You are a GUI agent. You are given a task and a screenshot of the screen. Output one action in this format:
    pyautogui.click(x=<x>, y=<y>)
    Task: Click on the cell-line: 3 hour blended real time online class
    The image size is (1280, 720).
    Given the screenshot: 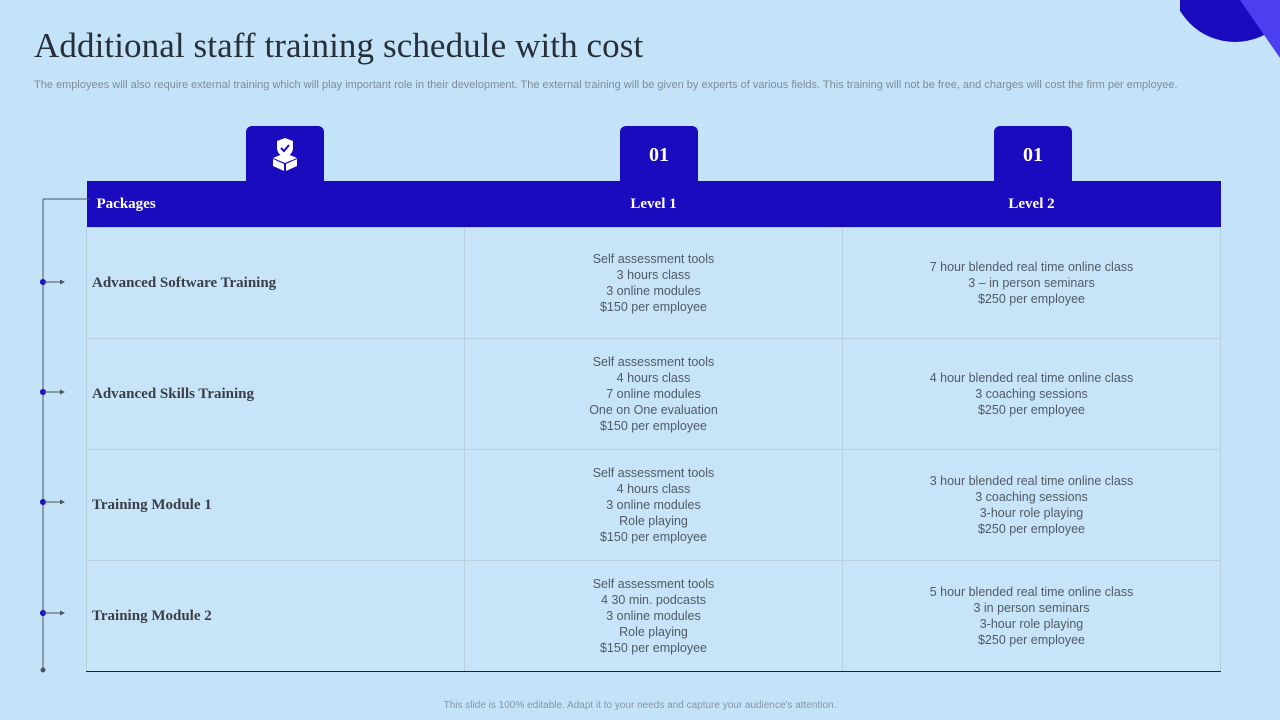 What is the action you would take?
    pyautogui.click(x=1031, y=481)
    